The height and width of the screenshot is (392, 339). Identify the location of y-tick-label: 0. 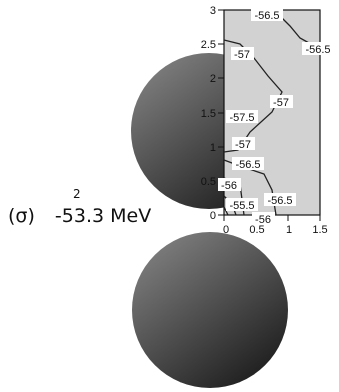
(213, 216).